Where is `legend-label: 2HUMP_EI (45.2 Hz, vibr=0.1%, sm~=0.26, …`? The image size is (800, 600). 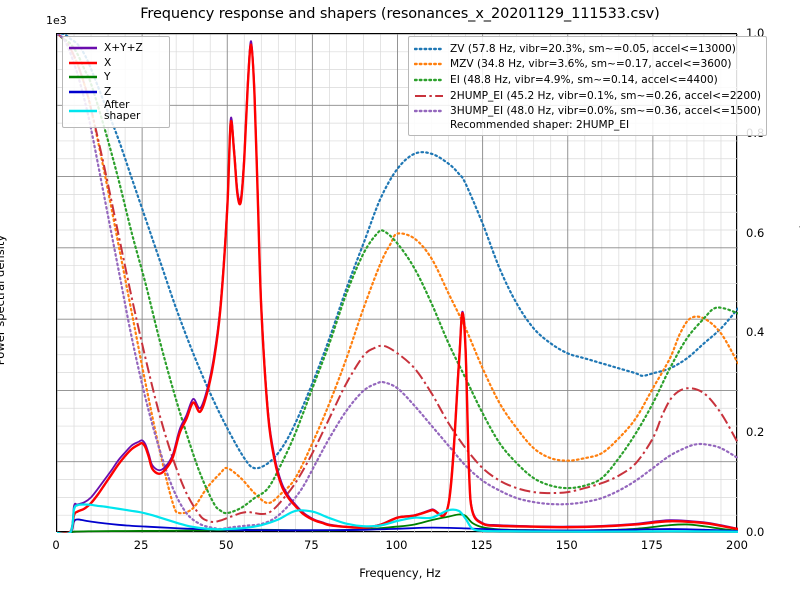
legend-label: 2HUMP_EI (45.2 Hz, vibr=0.1%, sm~=0.26, … is located at coordinates (605, 95).